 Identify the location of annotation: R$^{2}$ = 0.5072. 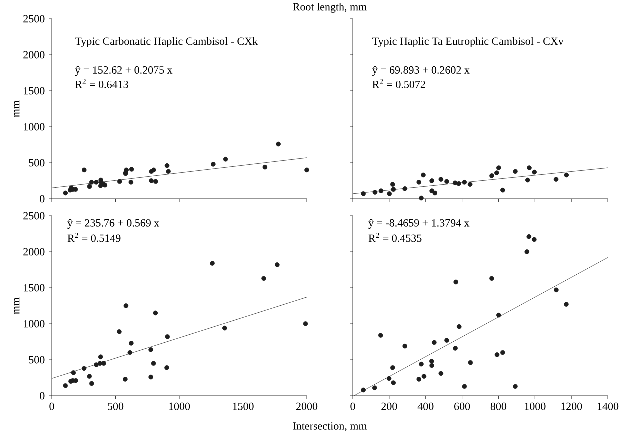
(399, 83).